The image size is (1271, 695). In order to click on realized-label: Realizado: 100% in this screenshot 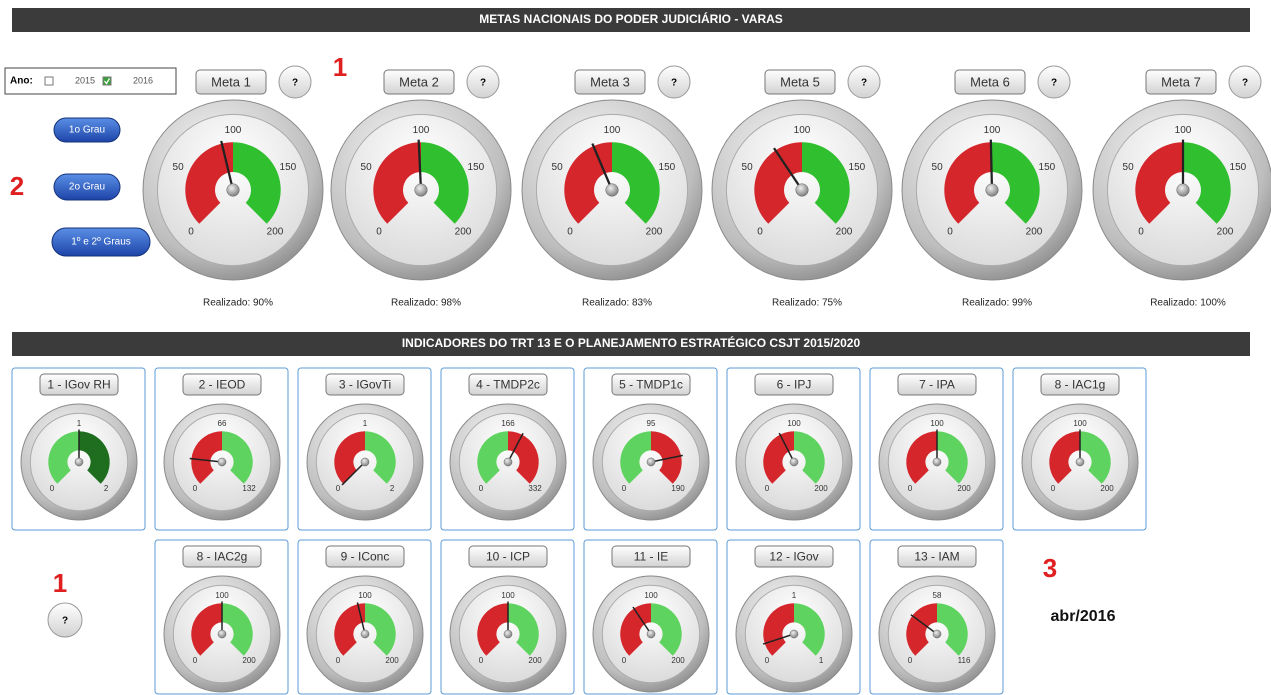, I will do `click(1188, 303)`.